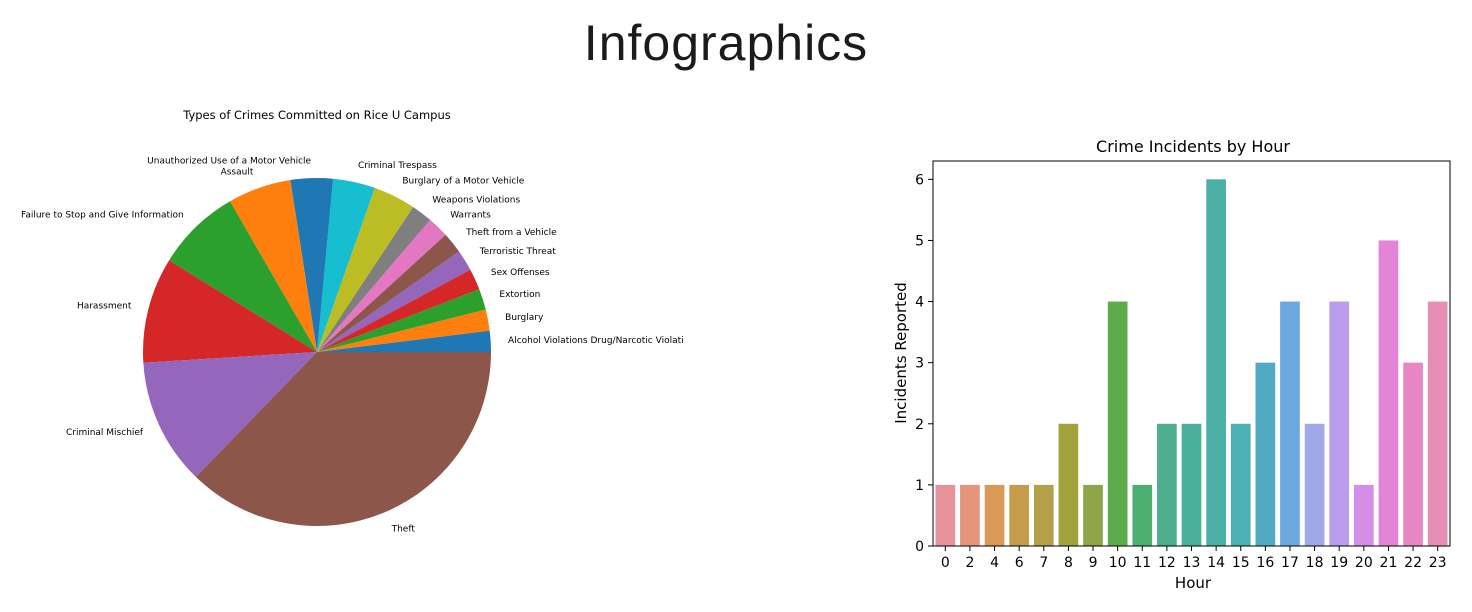  Describe the element at coordinates (104, 306) in the screenshot. I see `pie-label-harassment: Harassment` at that location.